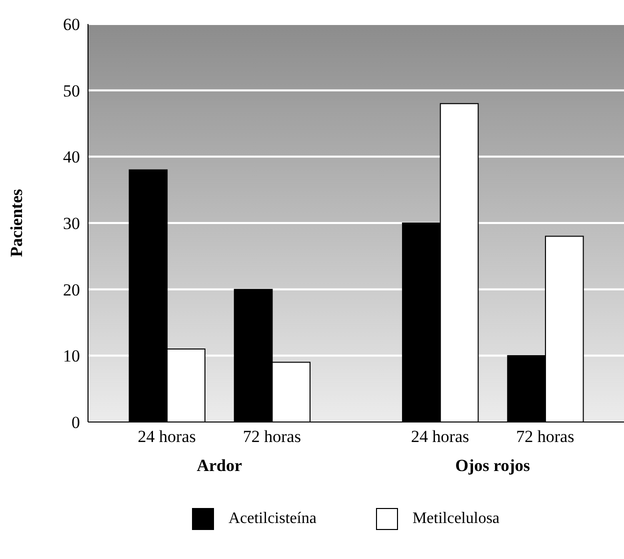  I want to click on y-tick-label: 30, so click(71, 224).